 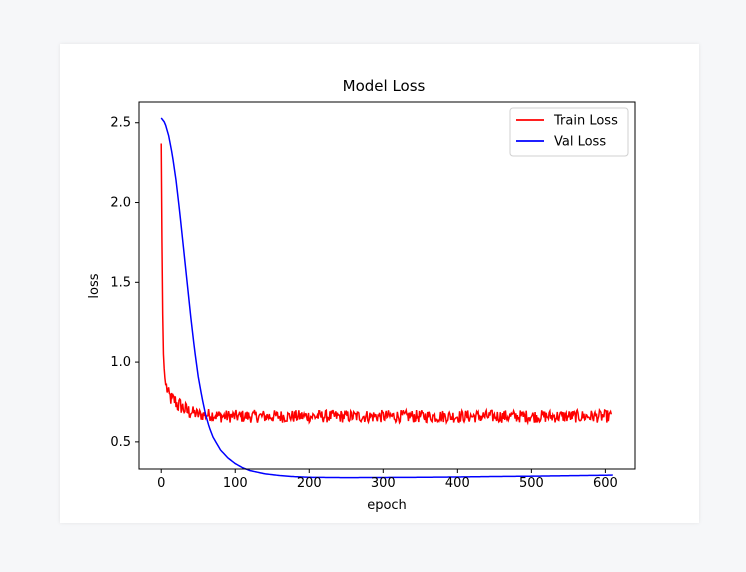 I want to click on y-axis-label: loss, so click(x=94, y=285).